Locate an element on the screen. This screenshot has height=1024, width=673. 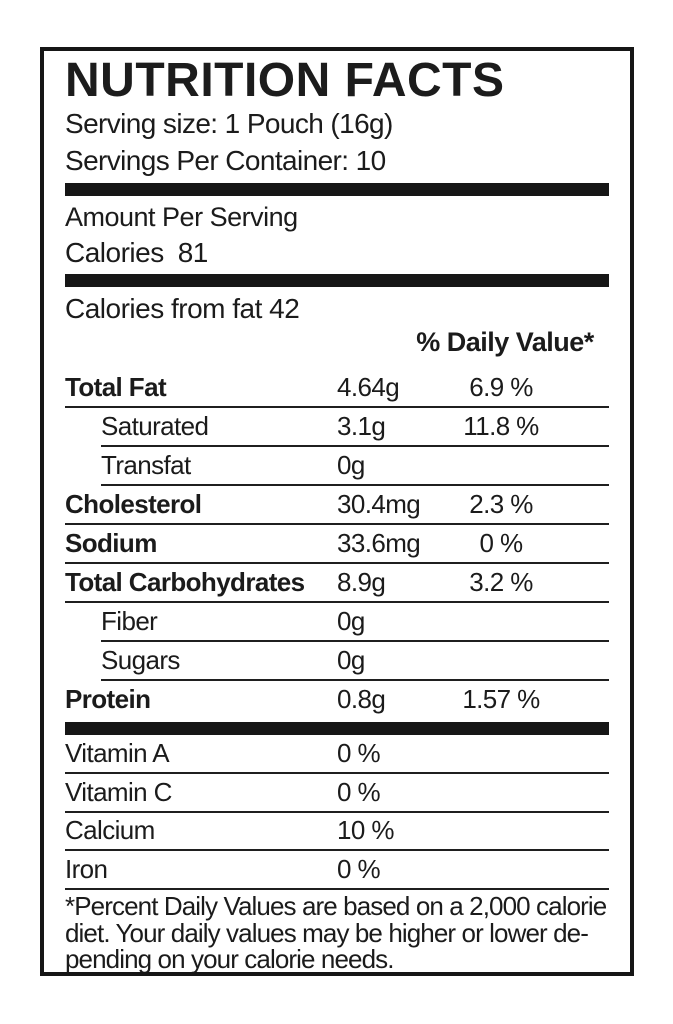
nutrient-row-sodium: Sodium 33.6mg 0 % is located at coordinates (337, 544).